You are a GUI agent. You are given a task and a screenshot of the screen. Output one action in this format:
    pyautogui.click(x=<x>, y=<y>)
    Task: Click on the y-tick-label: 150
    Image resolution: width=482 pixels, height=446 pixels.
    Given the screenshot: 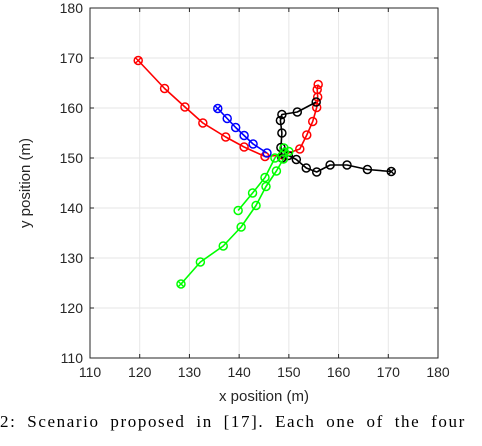 What is the action you would take?
    pyautogui.click(x=72, y=158)
    